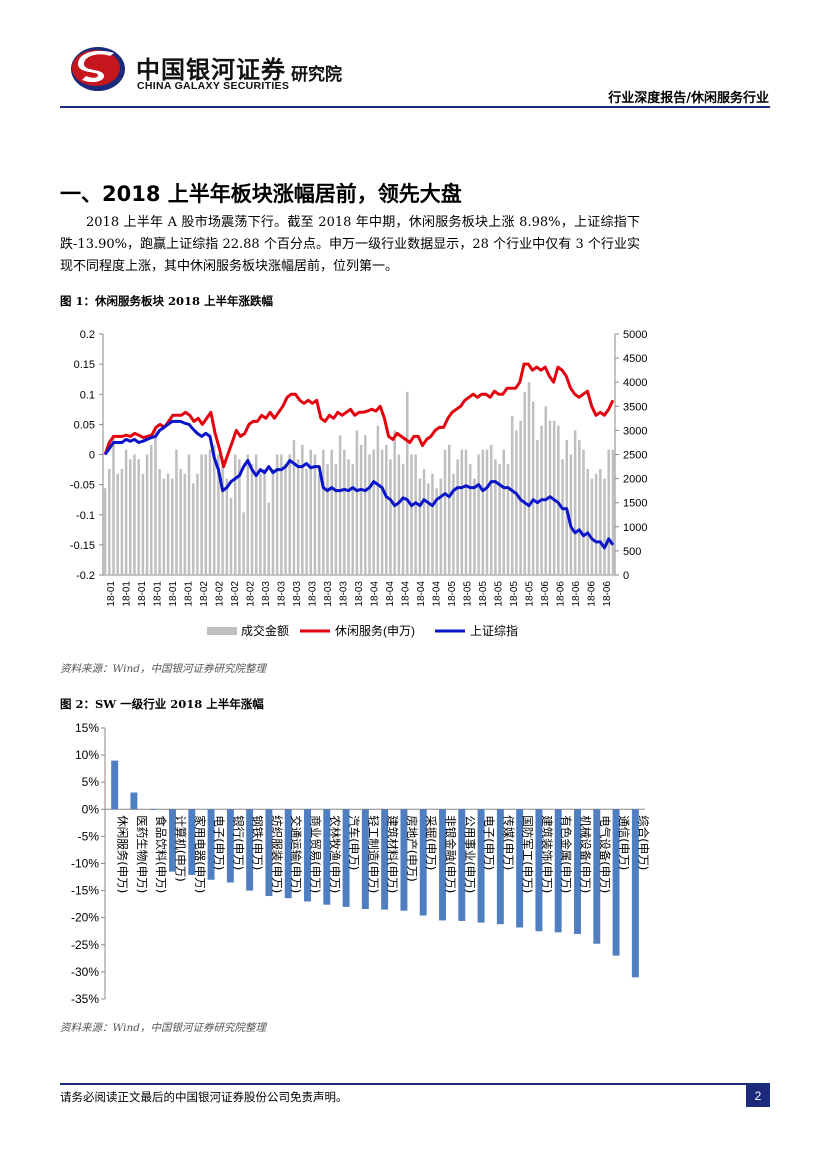 The width and height of the screenshot is (827, 1169). What do you see at coordinates (87, 728) in the screenshot?
I see `y-tick-label: 15%` at bounding box center [87, 728].